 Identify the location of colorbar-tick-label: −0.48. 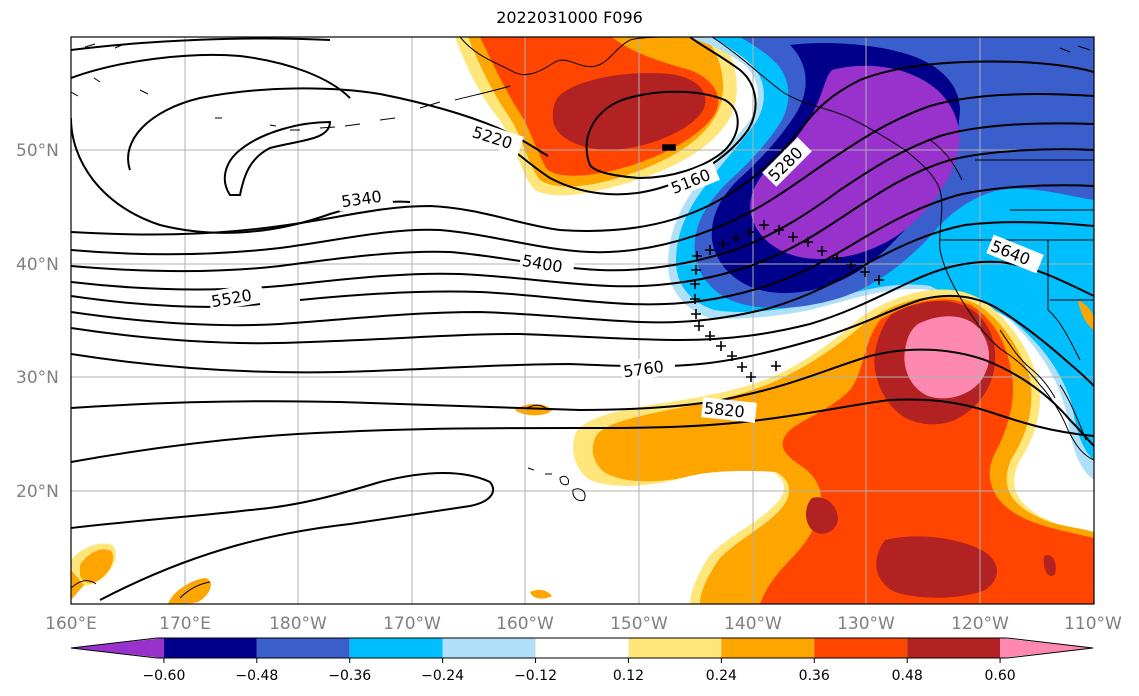
(256, 676).